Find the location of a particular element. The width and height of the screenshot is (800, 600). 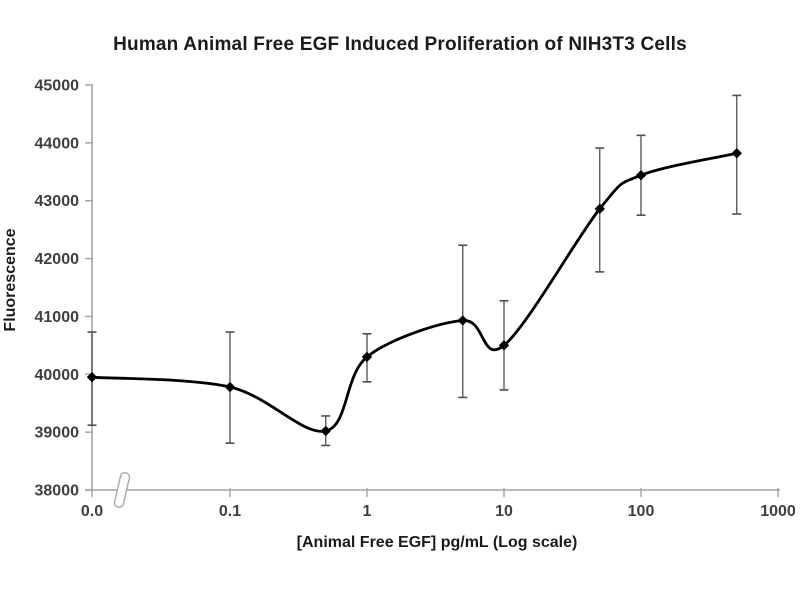

y-tick-label: 42000 is located at coordinates (57, 259).